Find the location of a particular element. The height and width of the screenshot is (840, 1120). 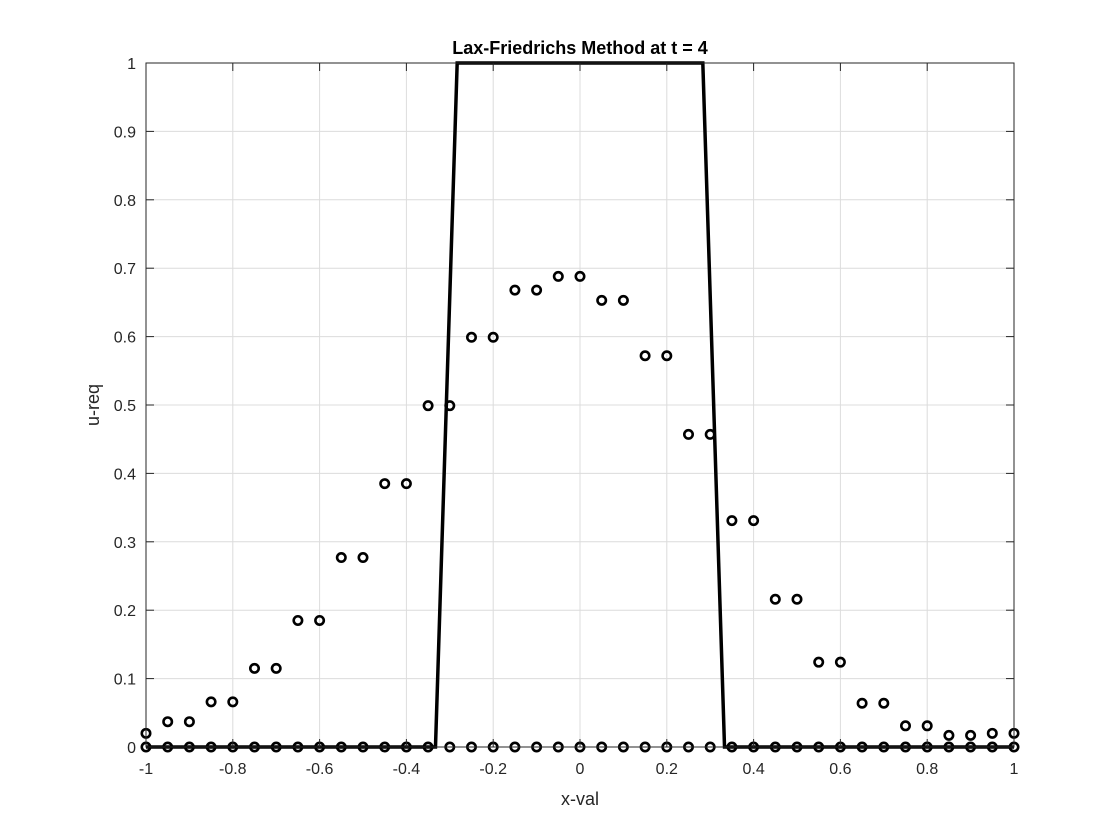

y-tick-label: 0.9 is located at coordinates (125, 132).